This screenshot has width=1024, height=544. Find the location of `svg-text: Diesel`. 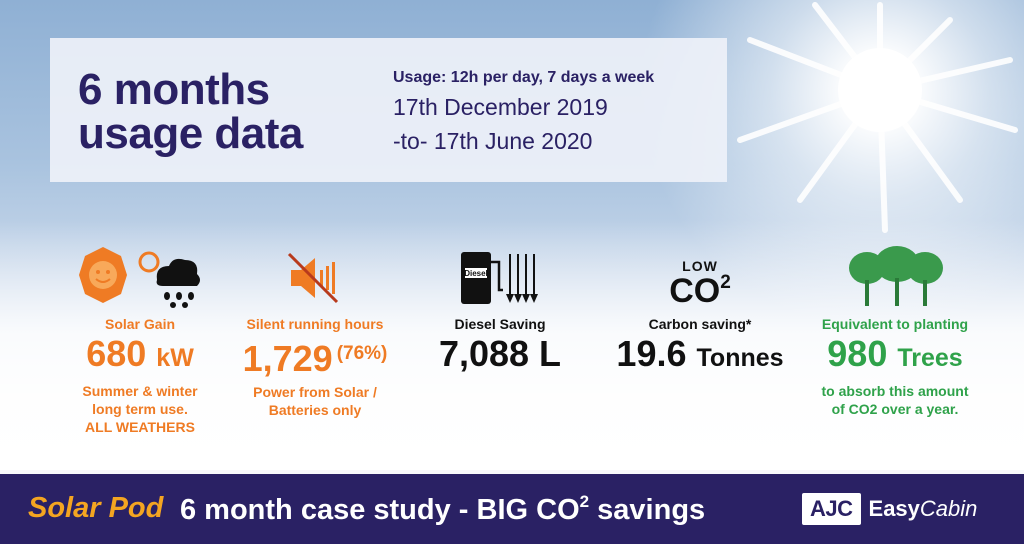

svg-text: Diesel is located at coordinates (476, 273).